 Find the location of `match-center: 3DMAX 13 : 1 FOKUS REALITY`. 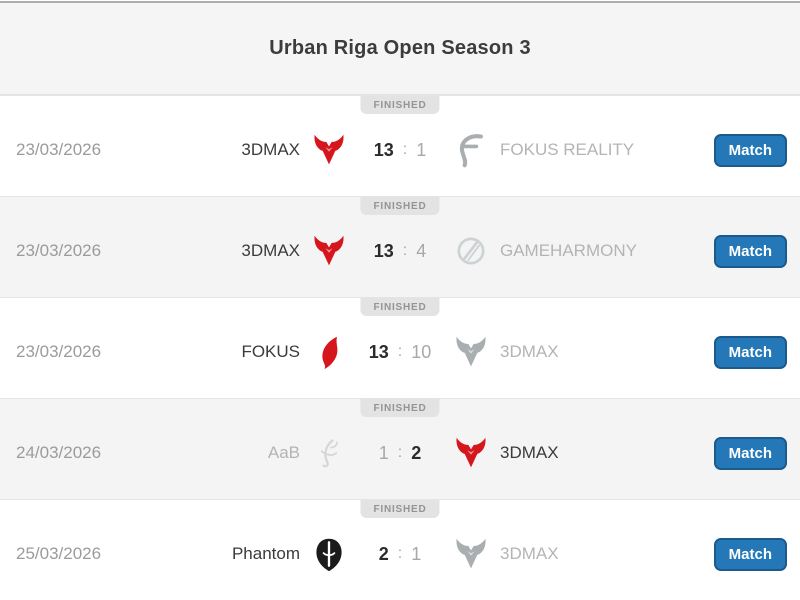

match-center: 3DMAX 13 : 1 FOKUS REALITY is located at coordinates (400, 150).